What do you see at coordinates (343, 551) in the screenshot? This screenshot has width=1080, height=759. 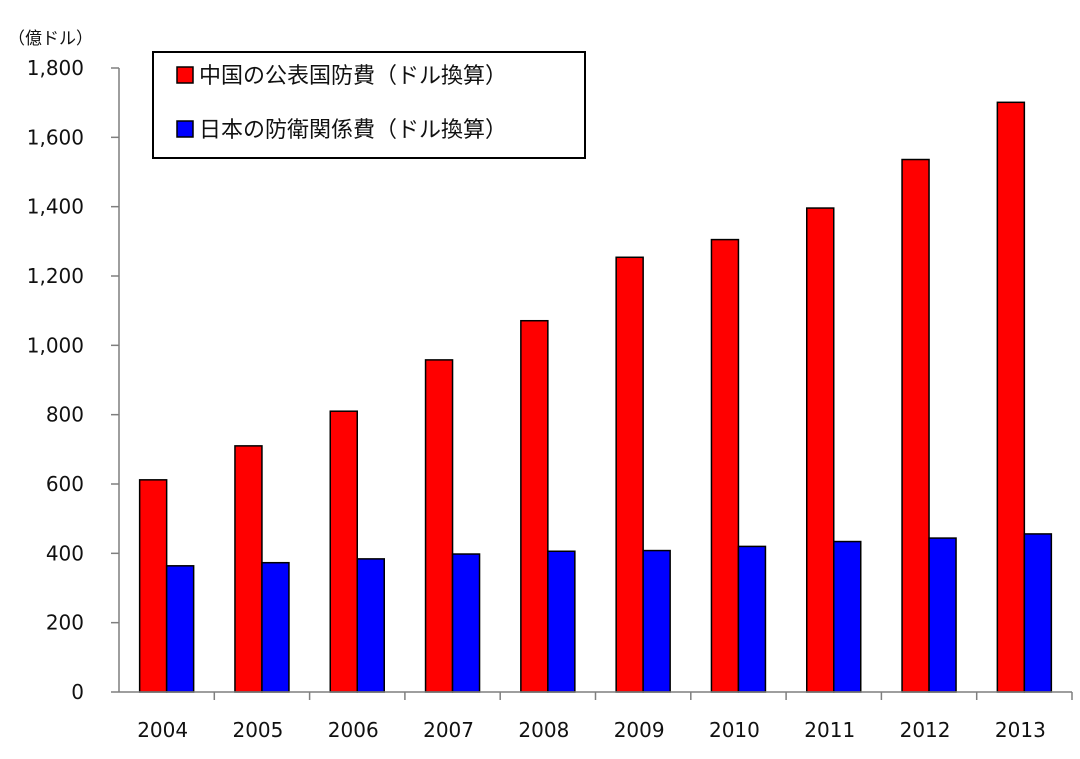 I see `bar-china-2006` at bounding box center [343, 551].